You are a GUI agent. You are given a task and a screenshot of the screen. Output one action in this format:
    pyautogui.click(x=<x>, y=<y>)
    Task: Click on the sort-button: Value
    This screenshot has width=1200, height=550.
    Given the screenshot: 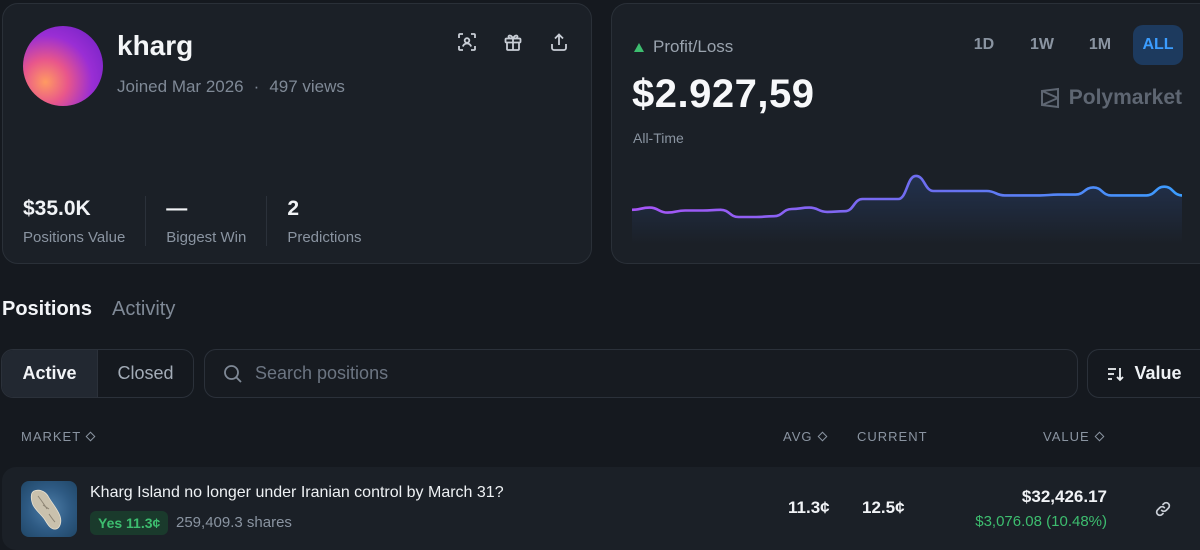 What is the action you would take?
    pyautogui.click(x=1143, y=373)
    